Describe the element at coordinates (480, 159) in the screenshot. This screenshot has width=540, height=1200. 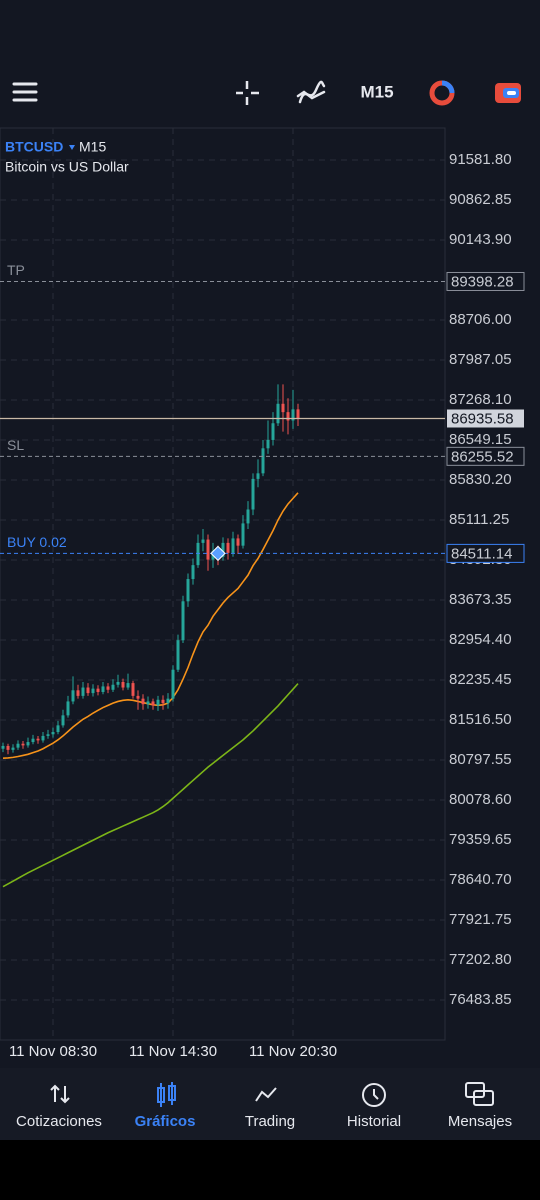
I see `y-tick-label: 91581.80` at that location.